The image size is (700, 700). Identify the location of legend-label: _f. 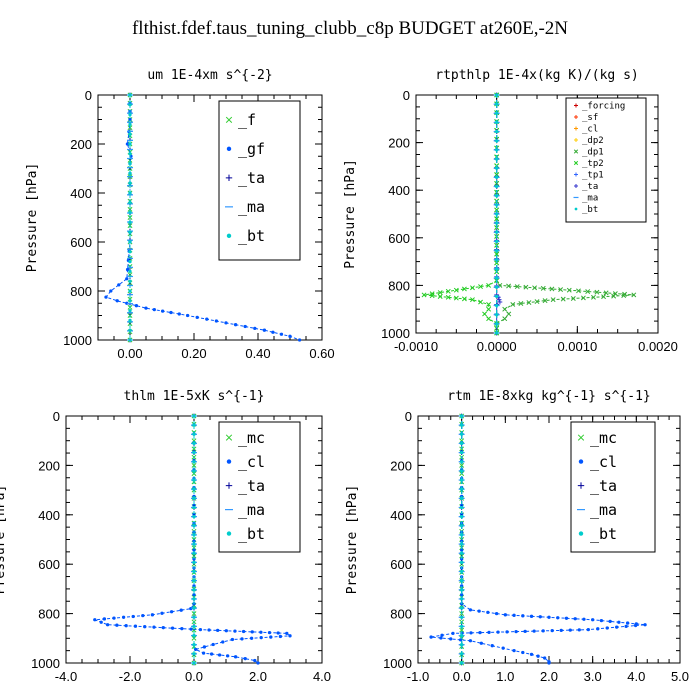
(247, 120).